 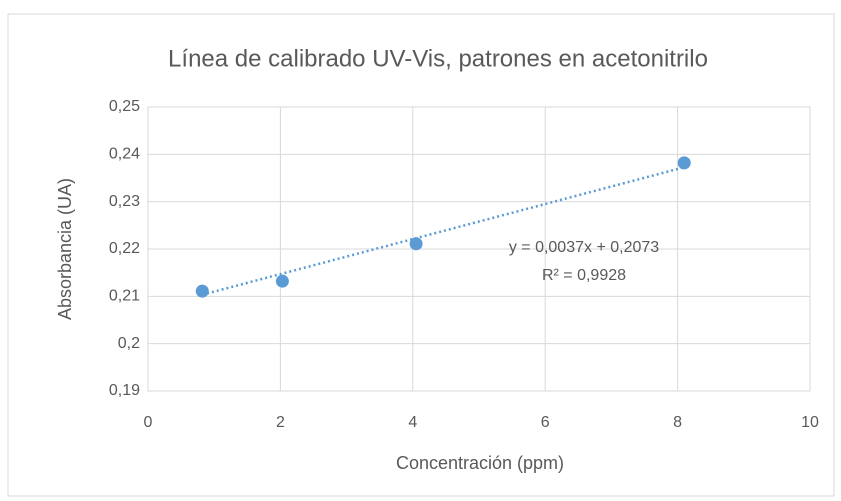 What do you see at coordinates (124, 248) in the screenshot?
I see `y-tick-label: 0,22` at bounding box center [124, 248].